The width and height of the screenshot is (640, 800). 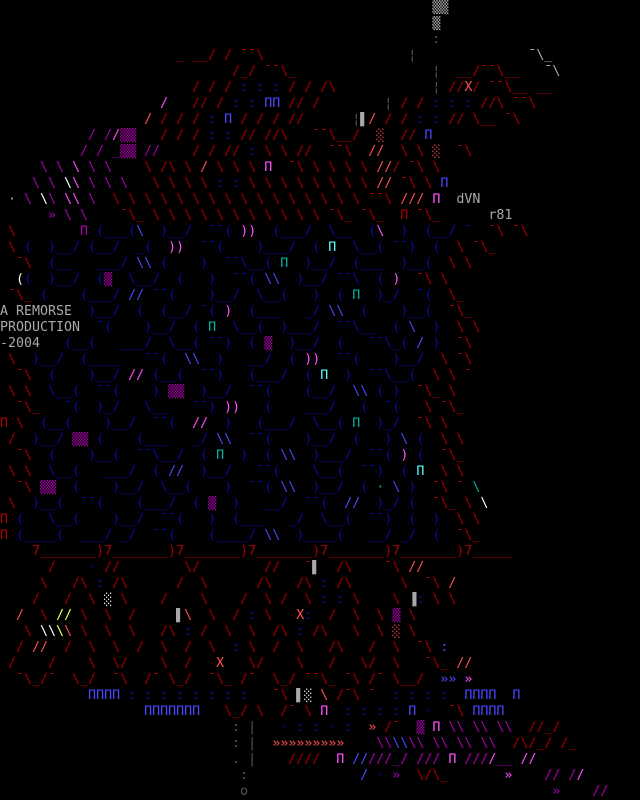 I want to click on art-row: / // / : : ΠΠ // / ¦ / / : : : //\ ¯¯\, so click(x=268, y=103).